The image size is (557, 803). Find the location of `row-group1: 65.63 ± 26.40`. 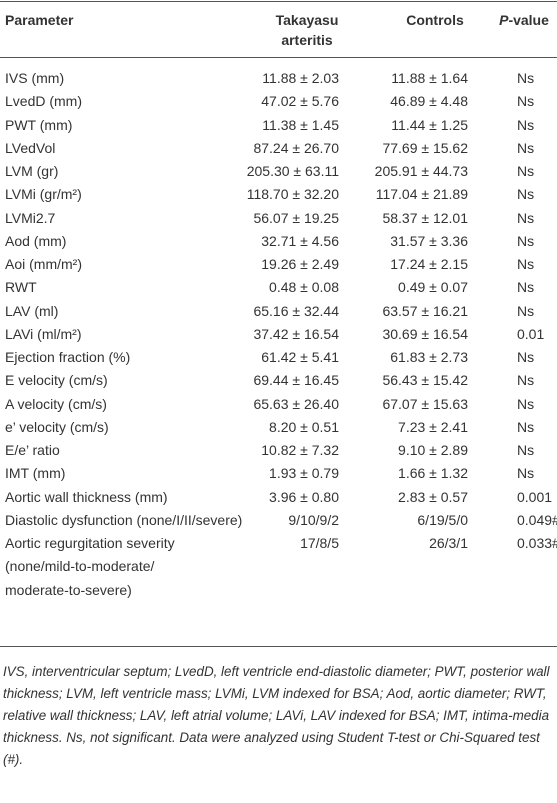

row-group1: 65.63 ± 26.40 is located at coordinates (296, 403).